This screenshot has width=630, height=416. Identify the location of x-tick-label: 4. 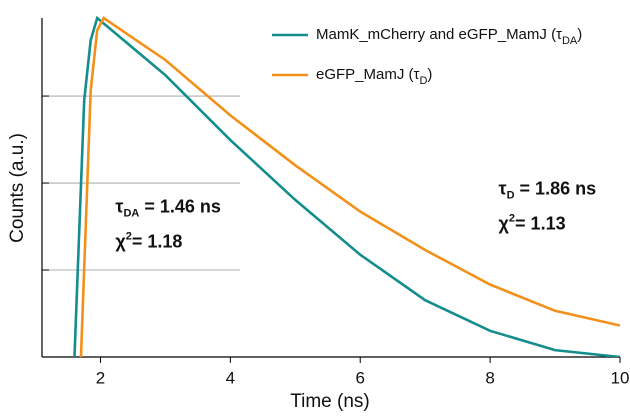
(230, 377).